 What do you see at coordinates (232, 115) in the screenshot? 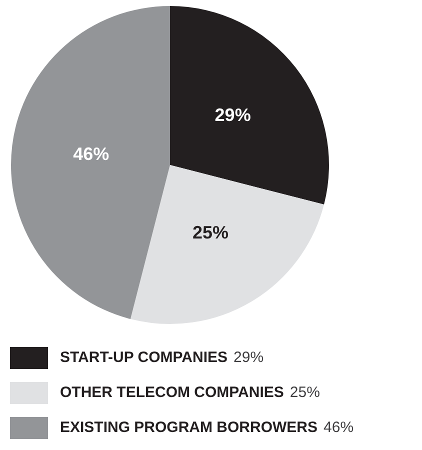
I see `data-label: 29%` at bounding box center [232, 115].